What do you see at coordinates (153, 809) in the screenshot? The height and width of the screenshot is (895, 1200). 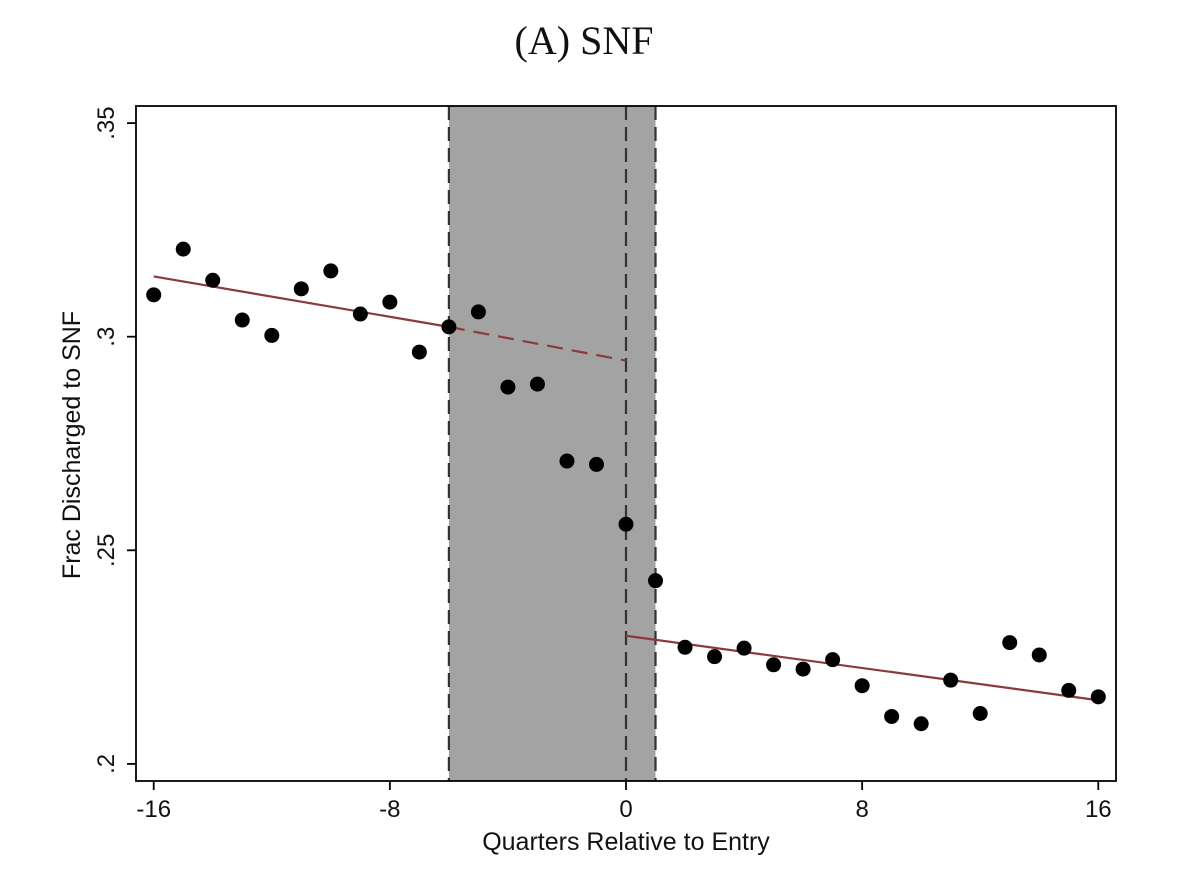 I see `x-tick-label: -16` at bounding box center [153, 809].